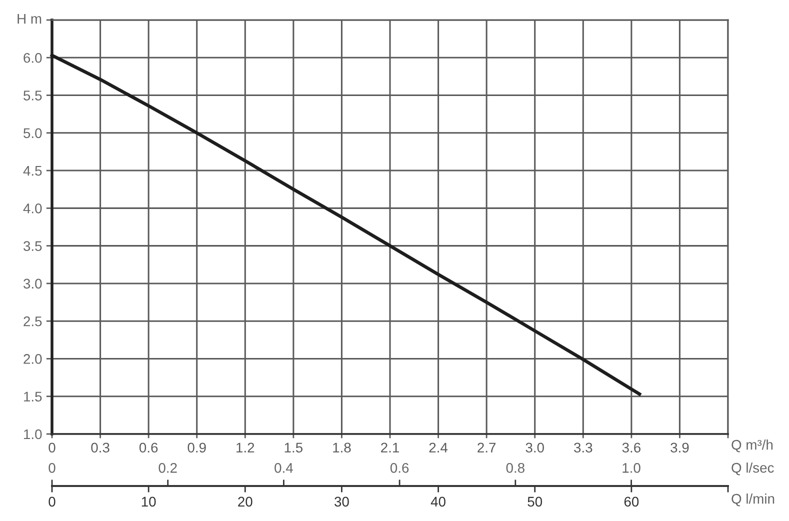  I want to click on y-tick-label: 6.0, so click(33, 57).